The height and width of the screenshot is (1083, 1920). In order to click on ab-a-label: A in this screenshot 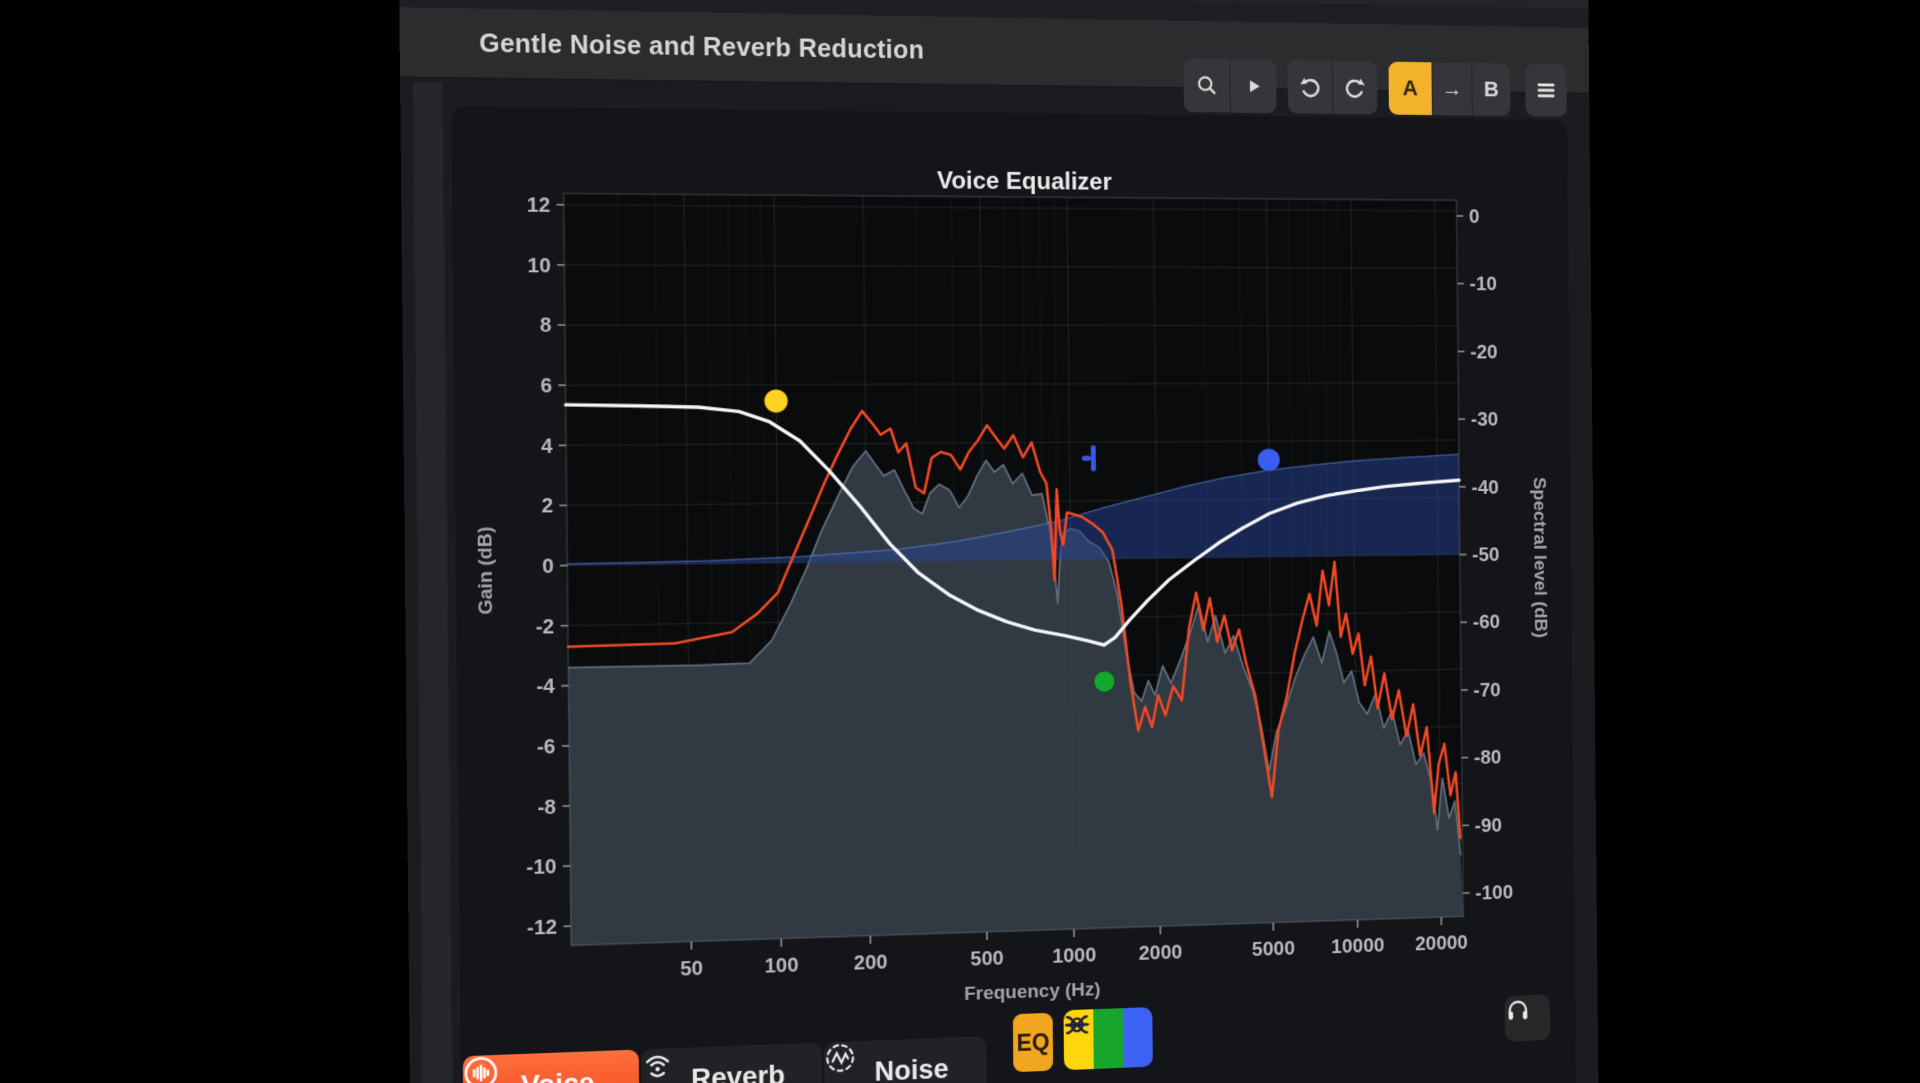, I will do `click(1410, 88)`.